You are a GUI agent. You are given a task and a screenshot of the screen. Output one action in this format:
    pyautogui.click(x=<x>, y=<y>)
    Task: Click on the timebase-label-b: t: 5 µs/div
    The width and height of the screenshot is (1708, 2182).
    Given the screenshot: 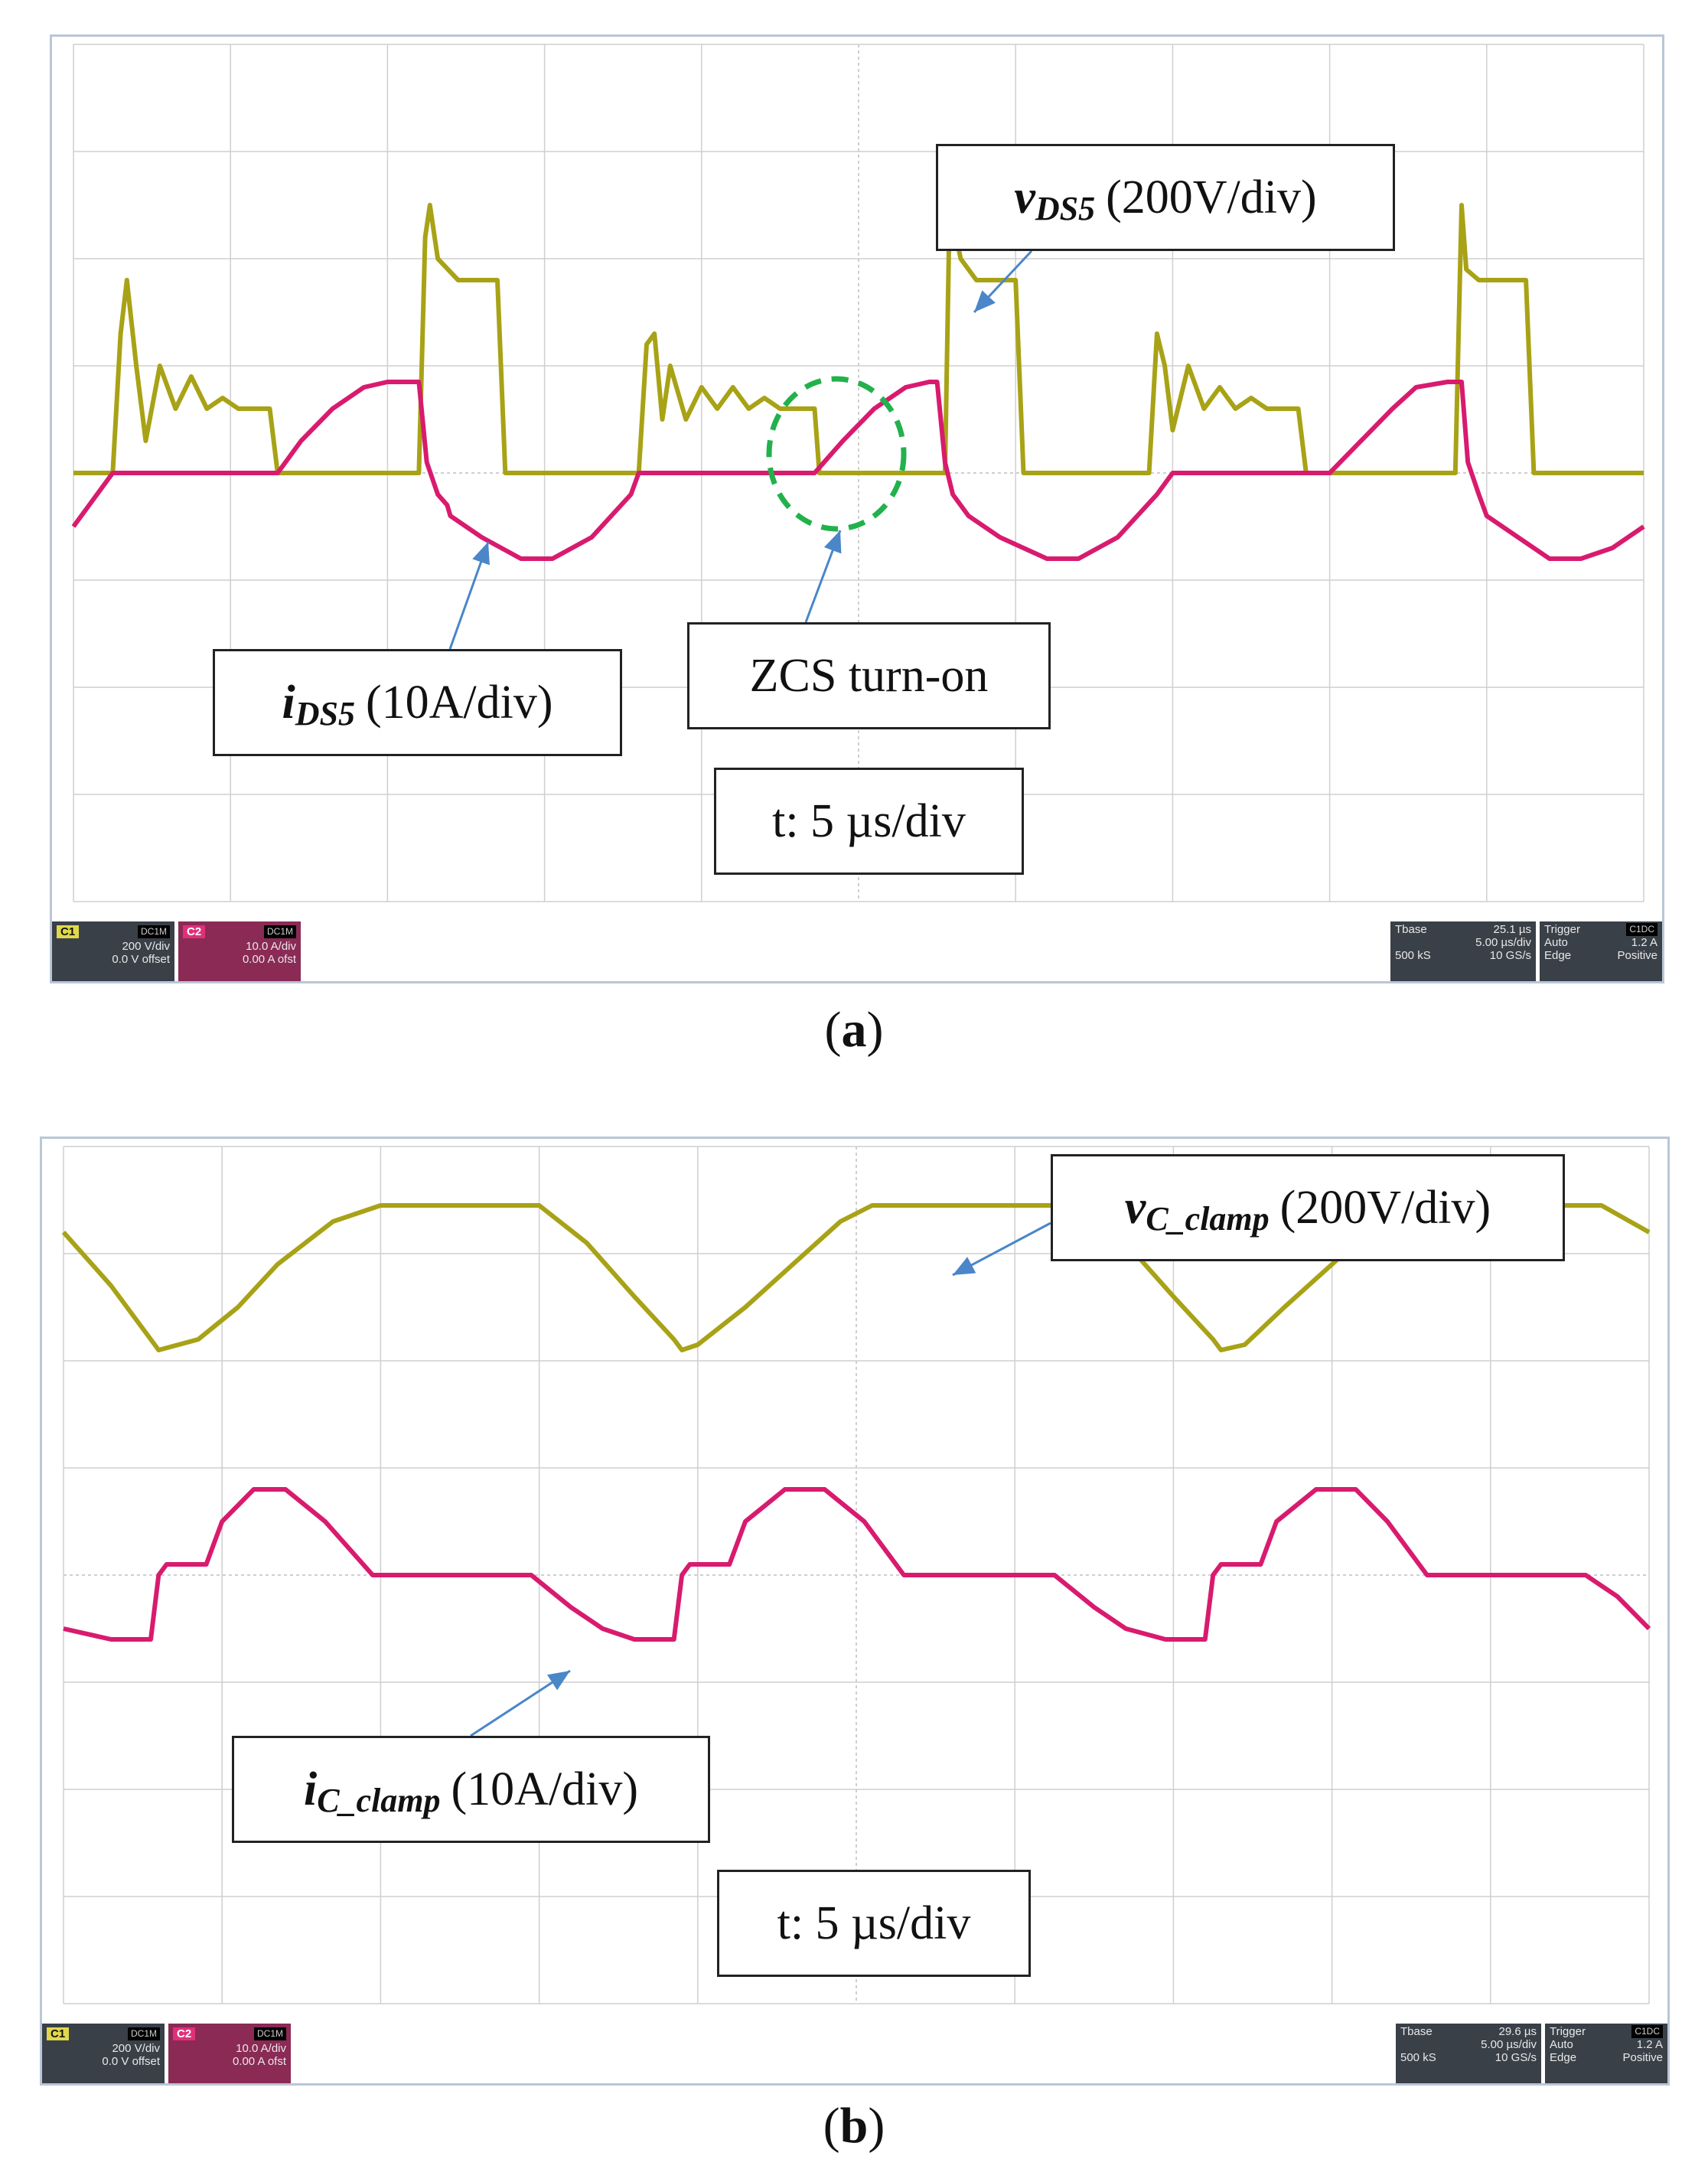 What is the action you would take?
    pyautogui.click(x=874, y=1924)
    